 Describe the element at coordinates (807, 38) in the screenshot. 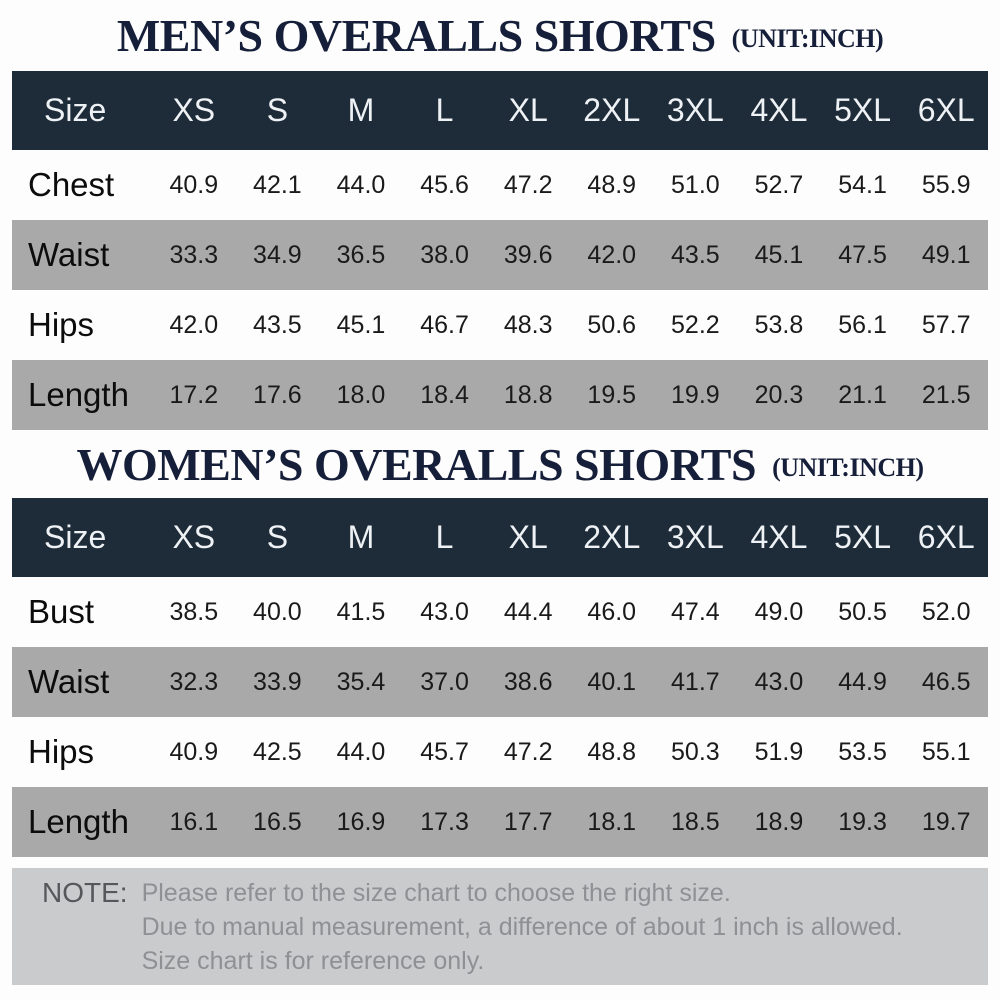

I see `men-unit-label: (UNIT:INCH)` at that location.